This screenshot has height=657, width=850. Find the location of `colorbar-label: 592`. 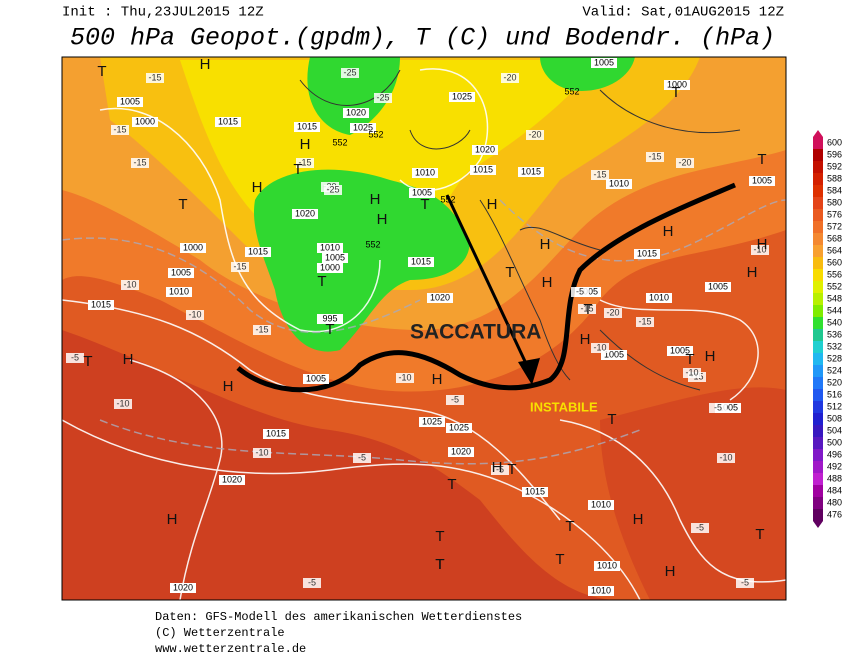

colorbar-label: 592 is located at coordinates (834, 166).